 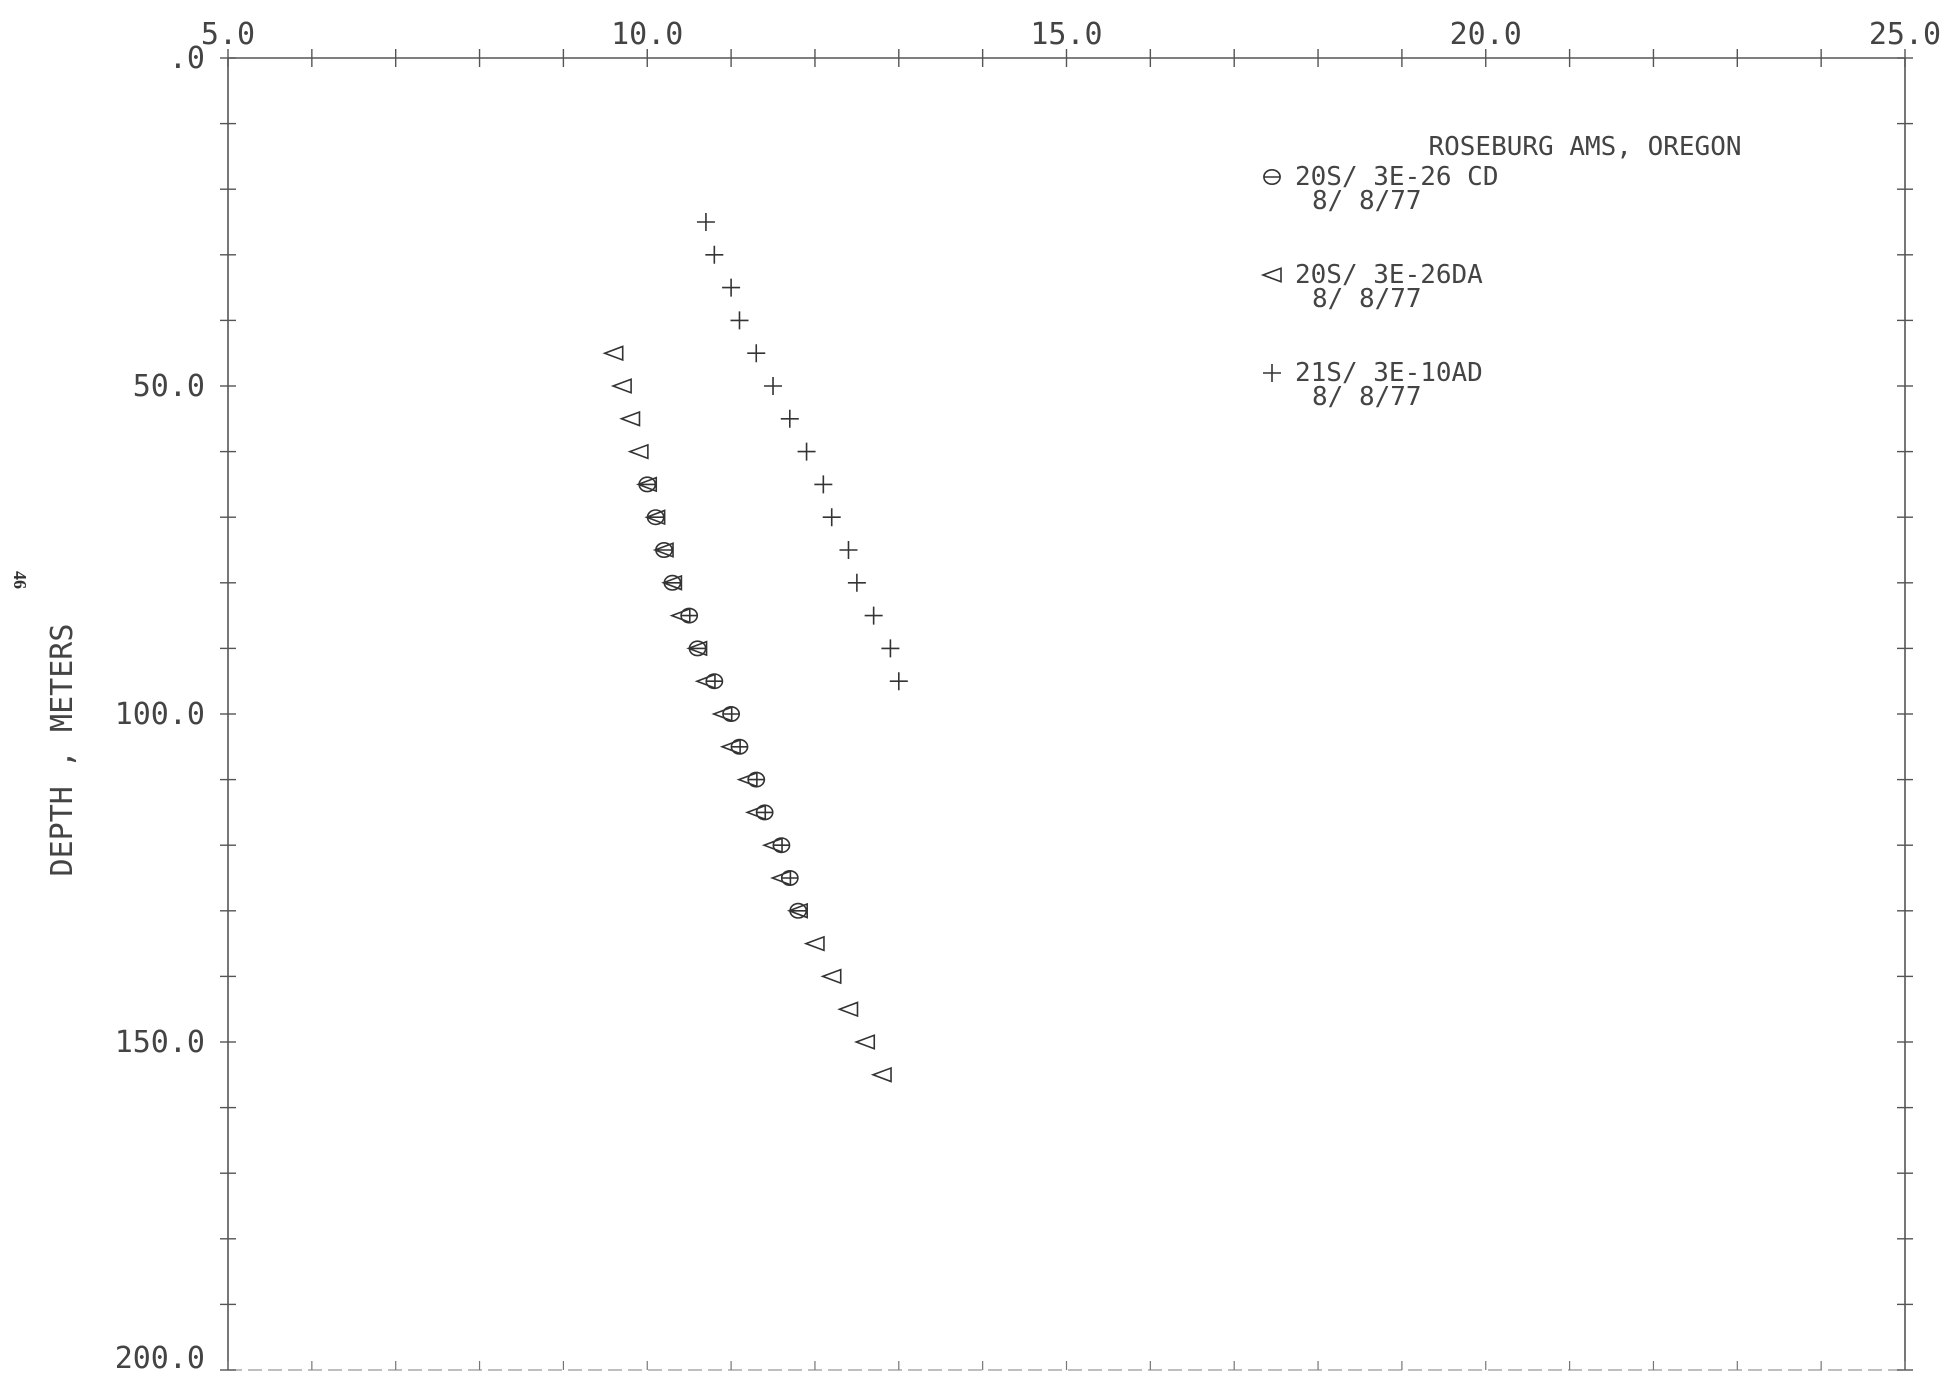 I want to click on y-tick-label: 200.0, so click(x=160, y=1358).